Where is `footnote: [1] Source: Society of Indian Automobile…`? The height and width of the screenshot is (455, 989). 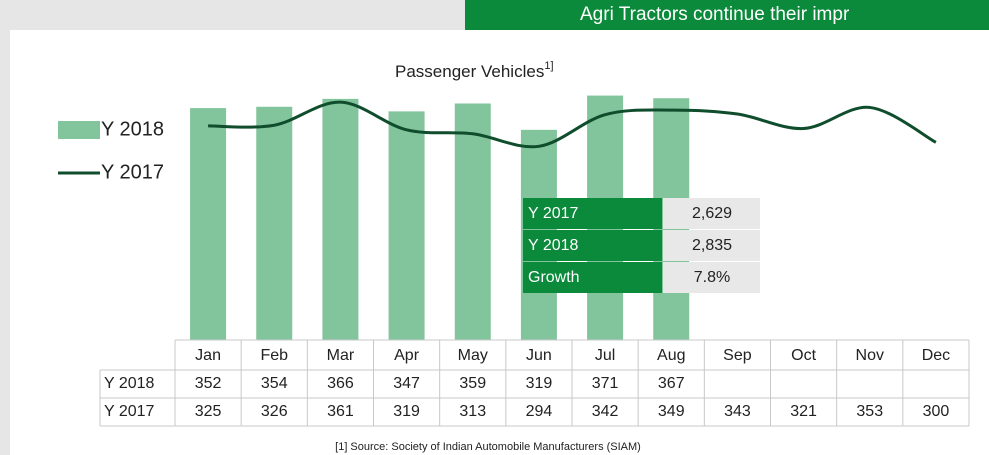
footnote: [1] Source: Society of Indian Automobile… is located at coordinates (488, 447).